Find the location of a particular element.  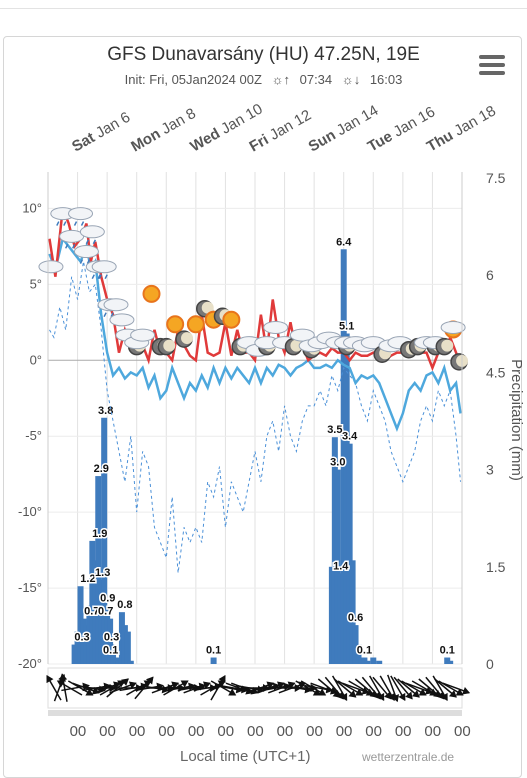

chart-title: GFS Dunavarsány (HU) 47.25N, 19E is located at coordinates (263, 54).